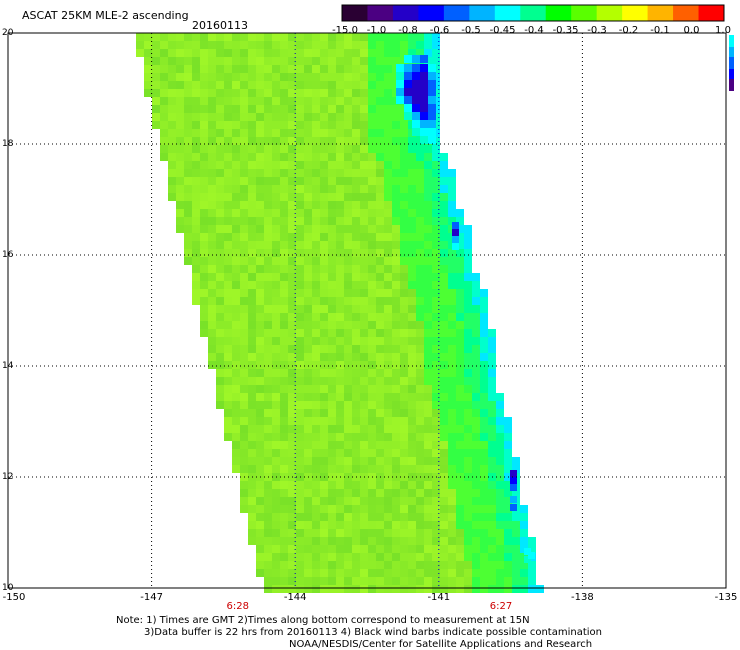  Describe the element at coordinates (565, 30) in the screenshot. I see `colorbar-label: -0.35` at that location.